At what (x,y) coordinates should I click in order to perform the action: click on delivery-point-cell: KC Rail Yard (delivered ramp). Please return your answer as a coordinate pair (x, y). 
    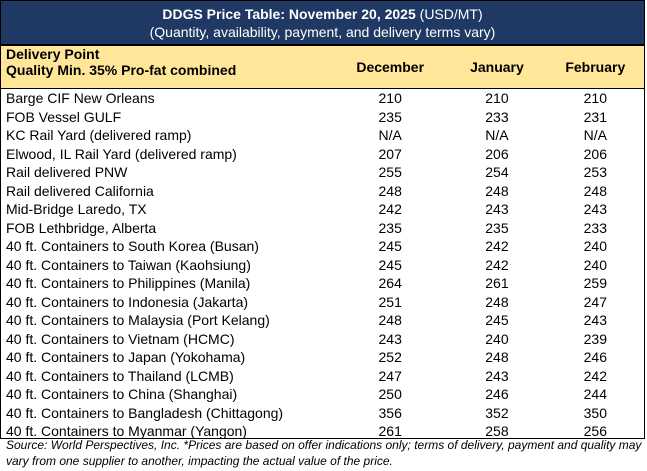
    Looking at the image, I should click on (99, 135).